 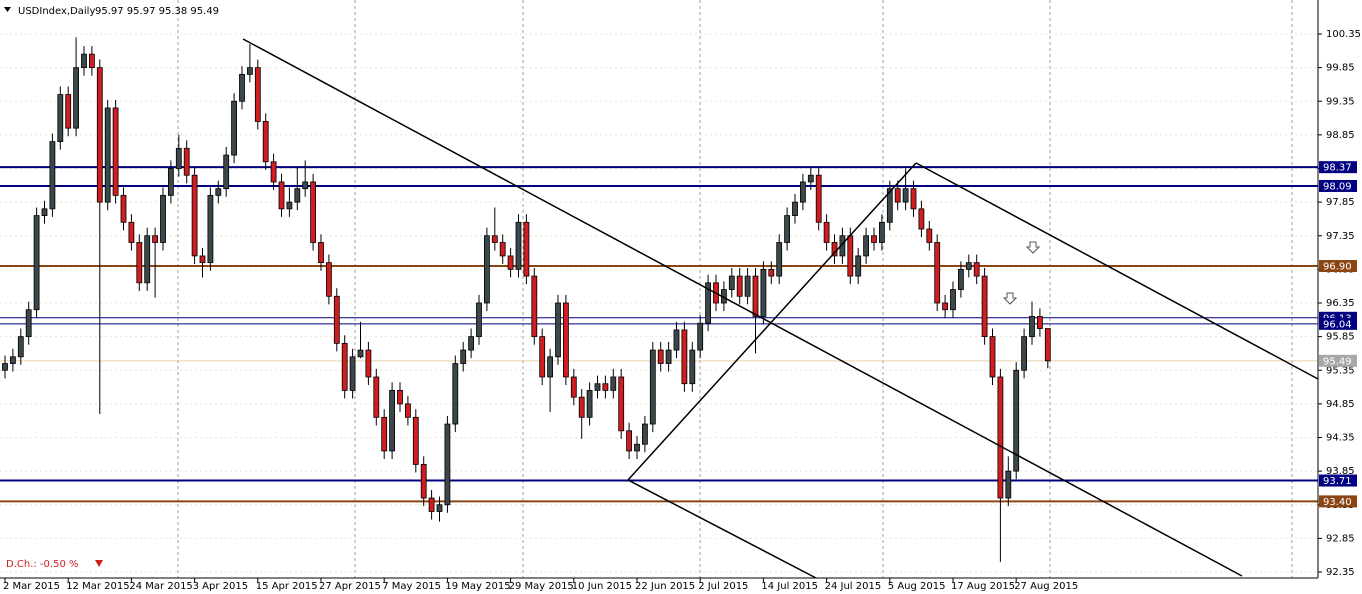 What do you see at coordinates (31, 586) in the screenshot?
I see `x-tick-label: 2 Mar 2015` at bounding box center [31, 586].